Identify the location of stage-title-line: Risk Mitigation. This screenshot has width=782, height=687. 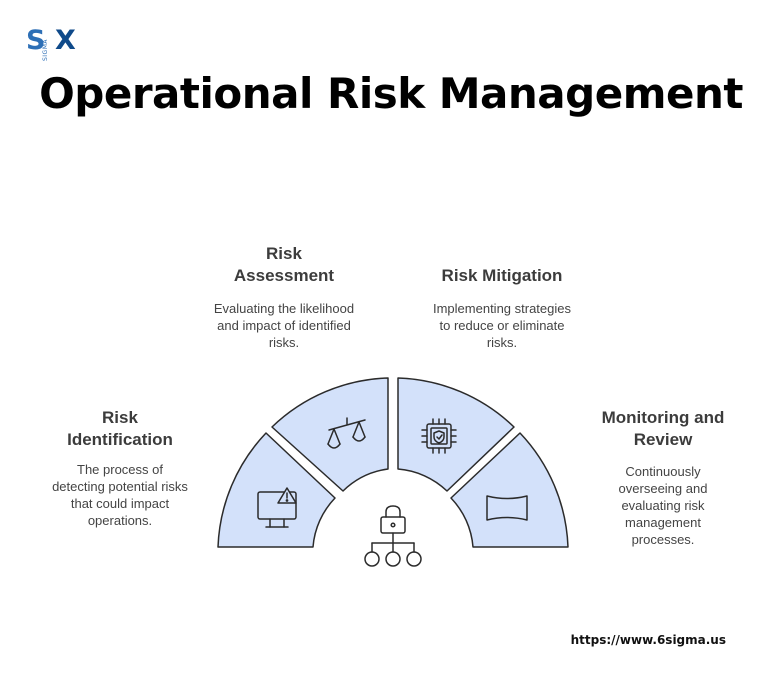
(502, 275).